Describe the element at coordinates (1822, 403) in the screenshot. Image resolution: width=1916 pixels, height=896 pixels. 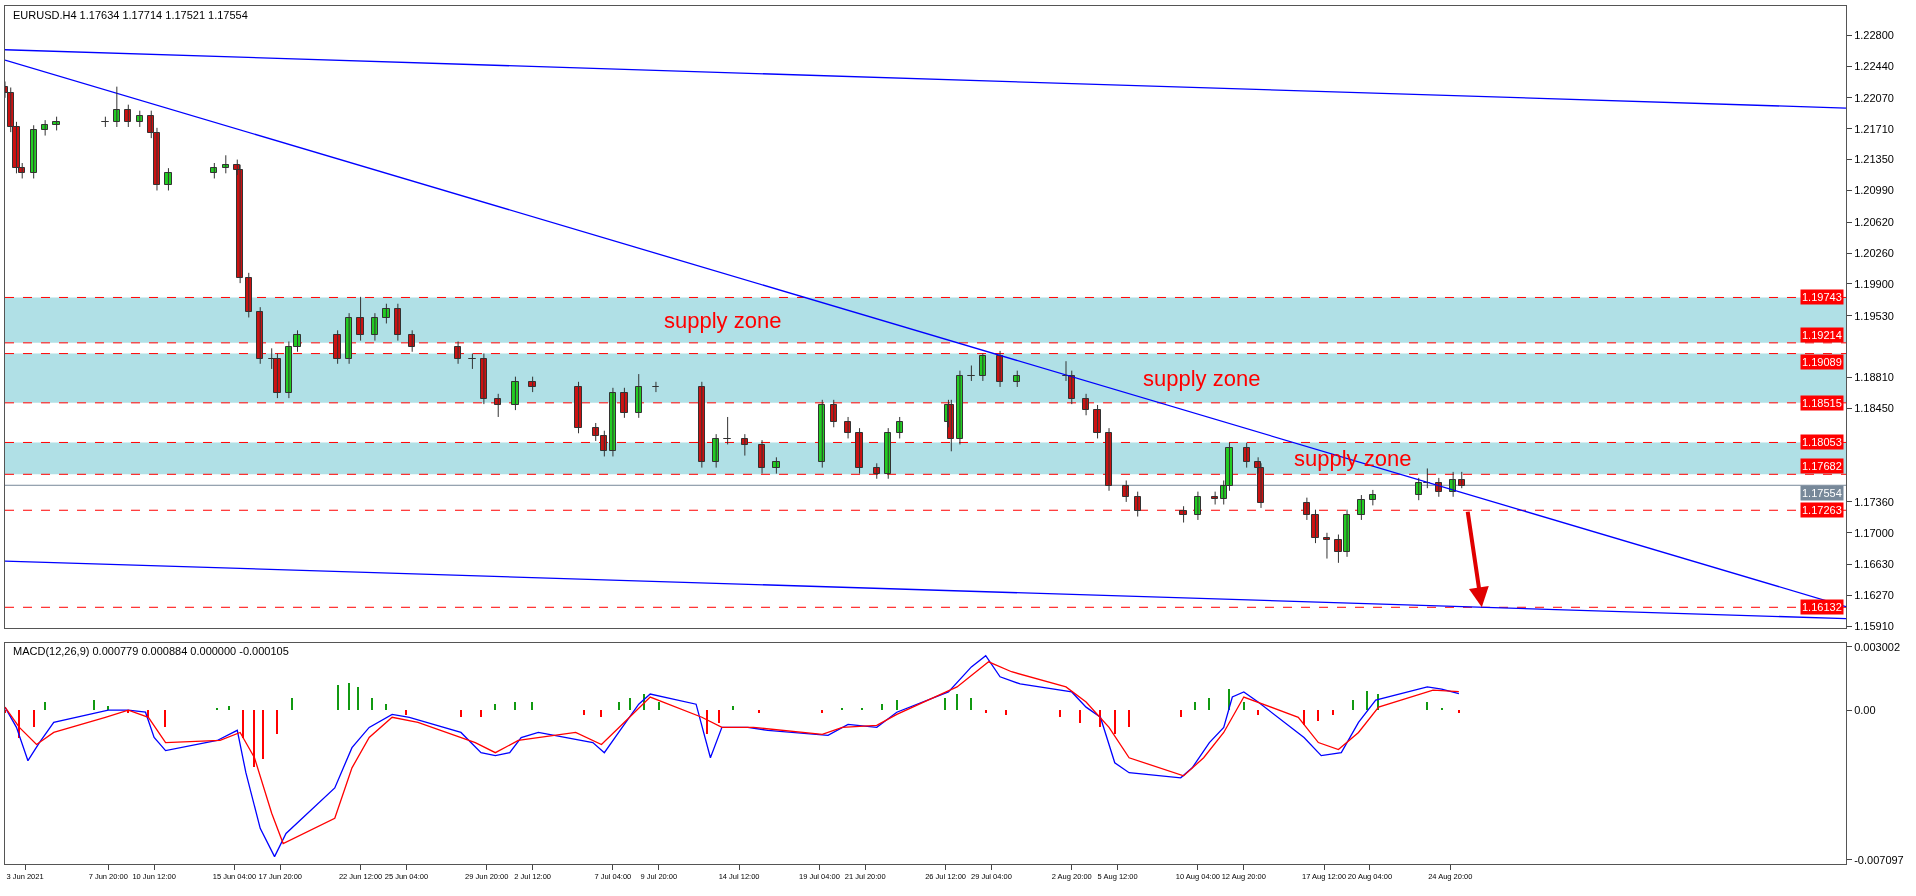
I see `ref-line-label: 1.18515` at that location.